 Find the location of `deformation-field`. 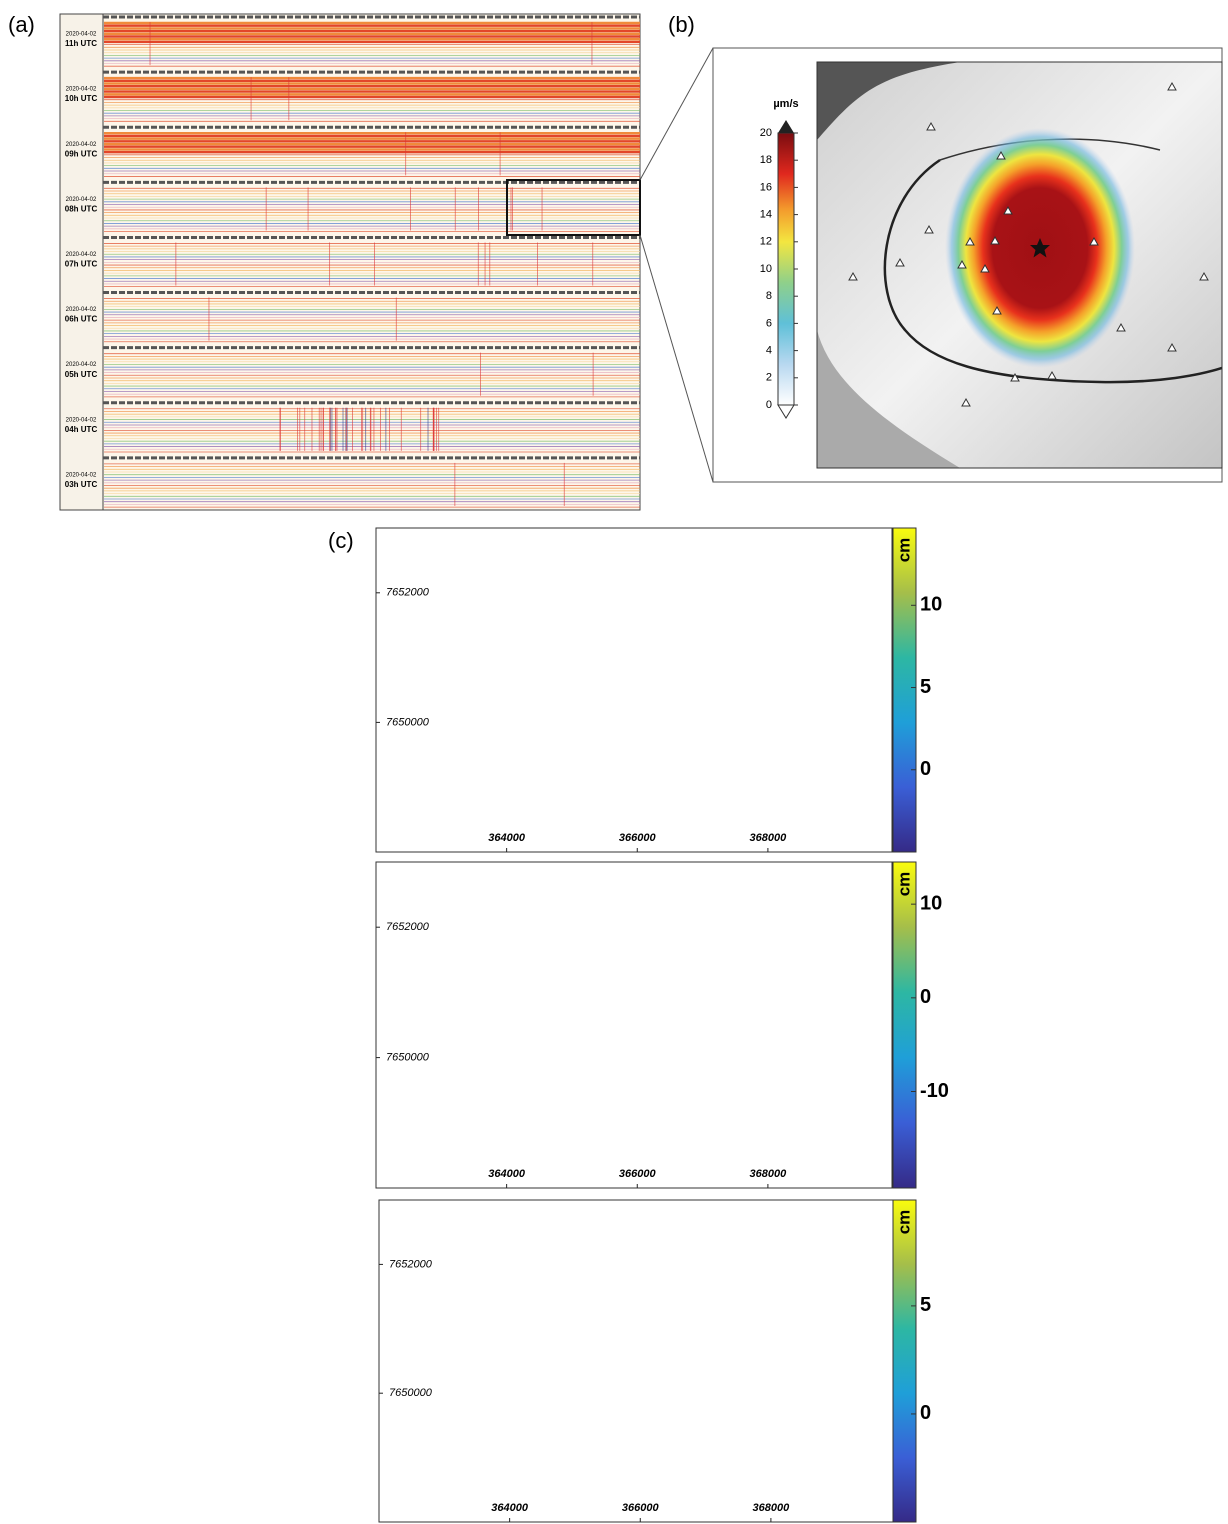

deformation-field is located at coordinates (671, 1361).